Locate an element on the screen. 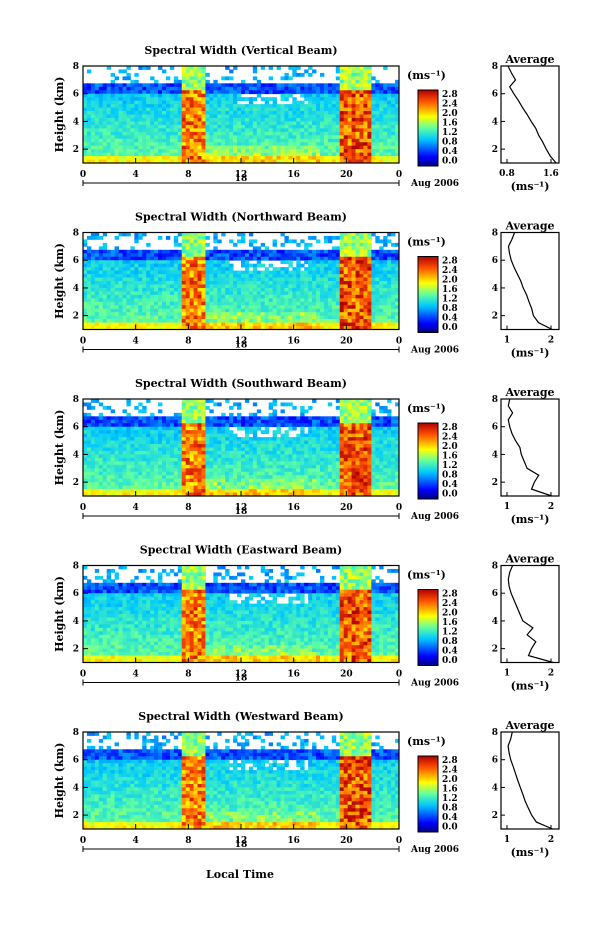  x-tick-label: 0 is located at coordinates (83, 175).